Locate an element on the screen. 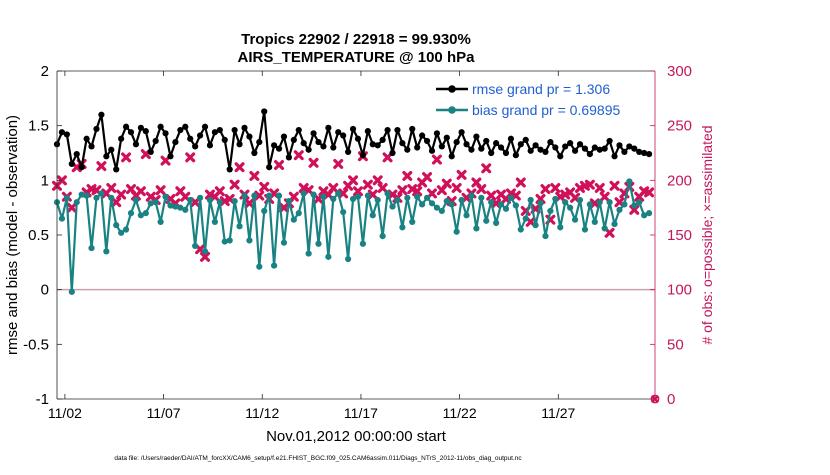 The width and height of the screenshot is (830, 475). x-tick-label: 11/17 is located at coordinates (361, 413).